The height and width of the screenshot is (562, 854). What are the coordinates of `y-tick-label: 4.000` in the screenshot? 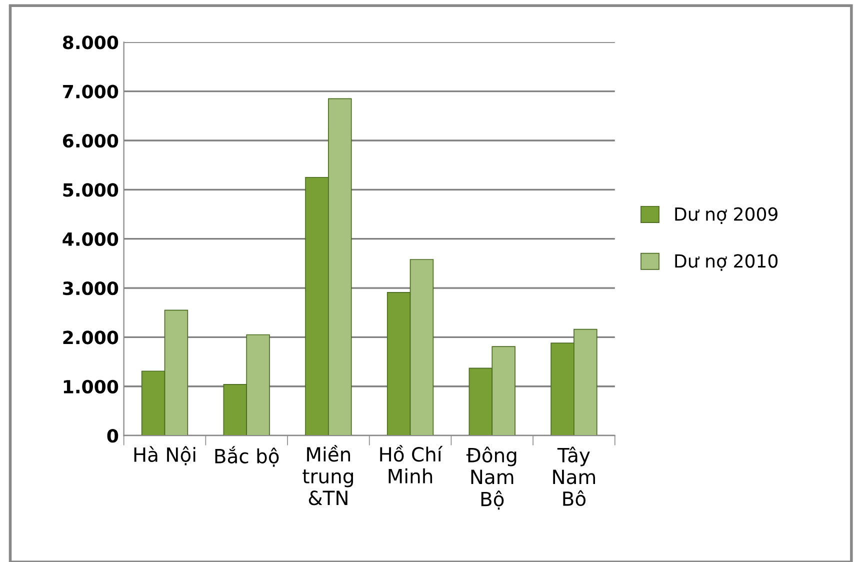 It's located at (90, 239).